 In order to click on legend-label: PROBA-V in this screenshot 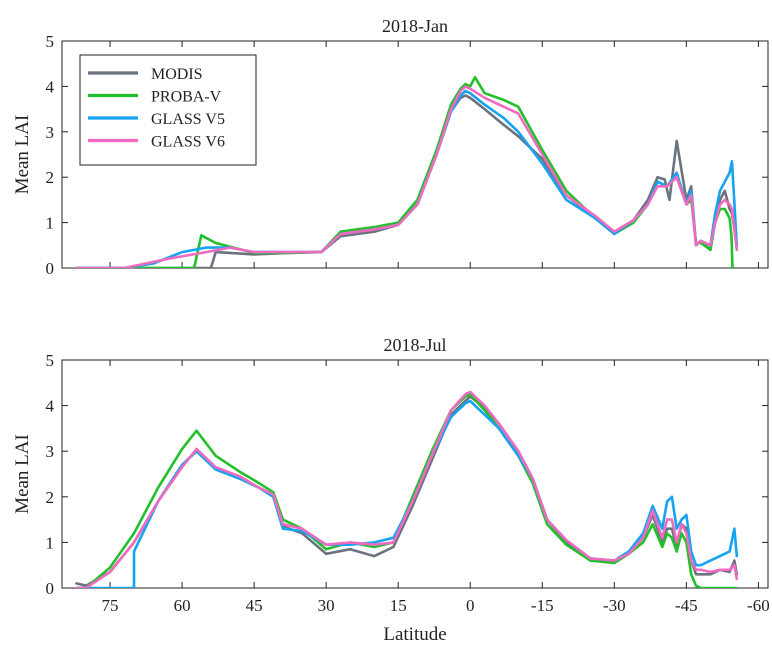, I will do `click(186, 97)`.